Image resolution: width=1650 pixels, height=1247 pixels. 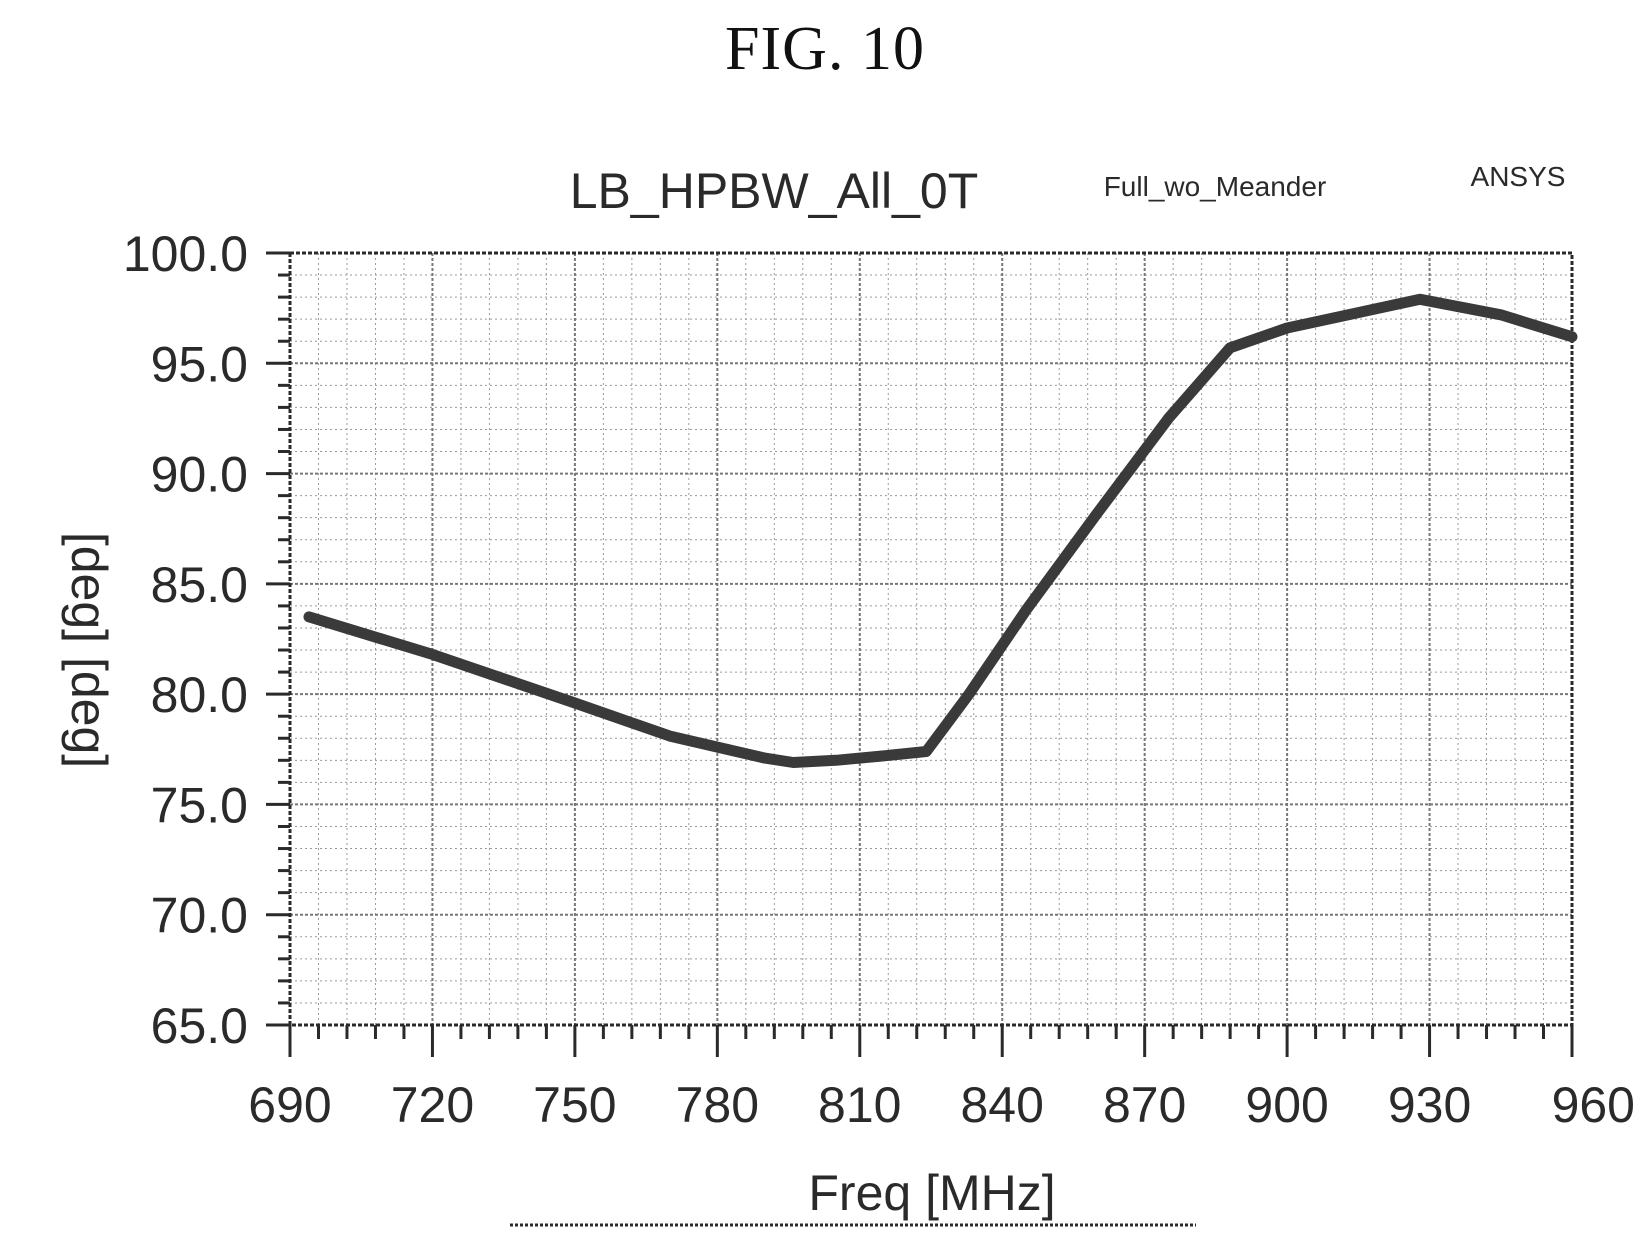 I want to click on y-tick-label: 95.0, so click(x=199, y=364).